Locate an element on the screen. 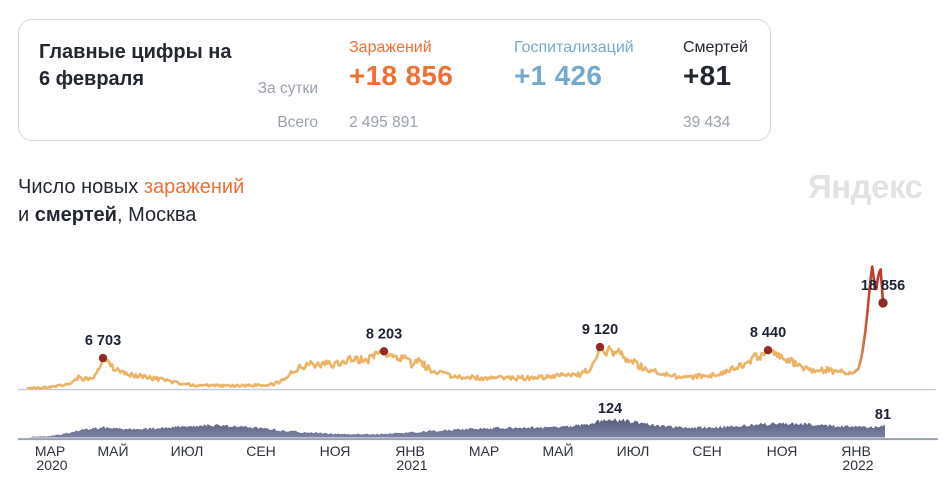  chart-title: Число новых заражений и смертей, Москва is located at coordinates (131, 201).